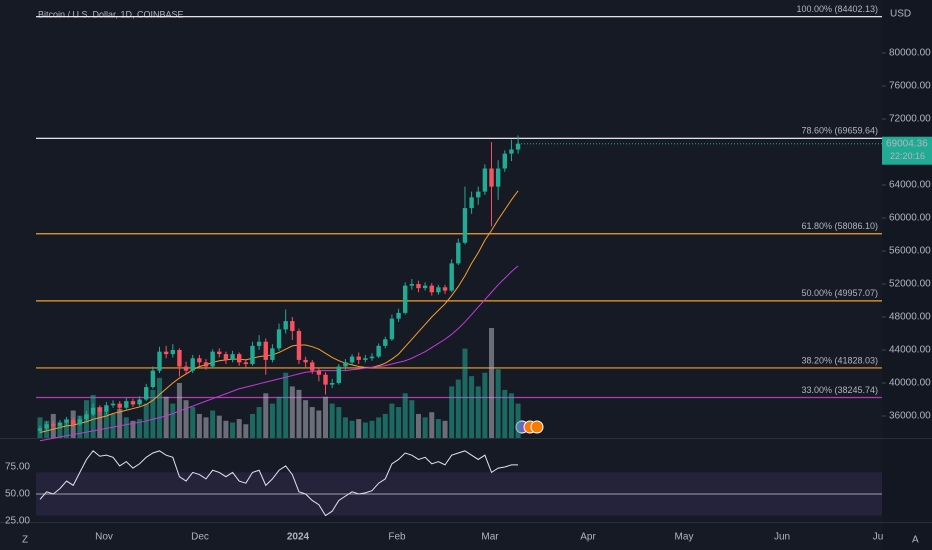 The height and width of the screenshot is (550, 932). What do you see at coordinates (910, 383) in the screenshot?
I see `y-tick-label: 40000.00` at bounding box center [910, 383].